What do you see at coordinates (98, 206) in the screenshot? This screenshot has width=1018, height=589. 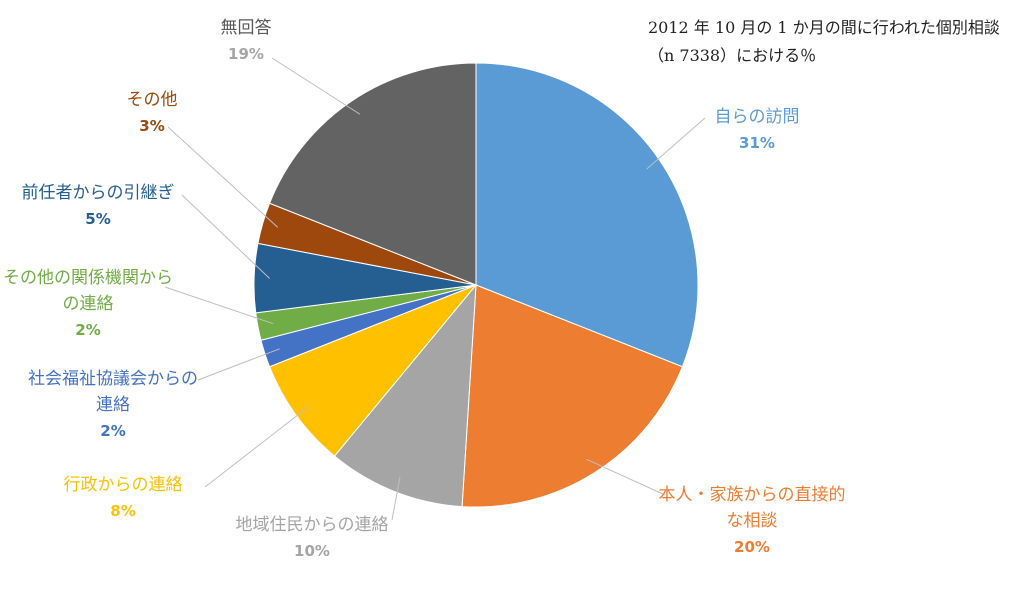 I see `slice-label: 前任者からの引継ぎ 5%` at bounding box center [98, 206].